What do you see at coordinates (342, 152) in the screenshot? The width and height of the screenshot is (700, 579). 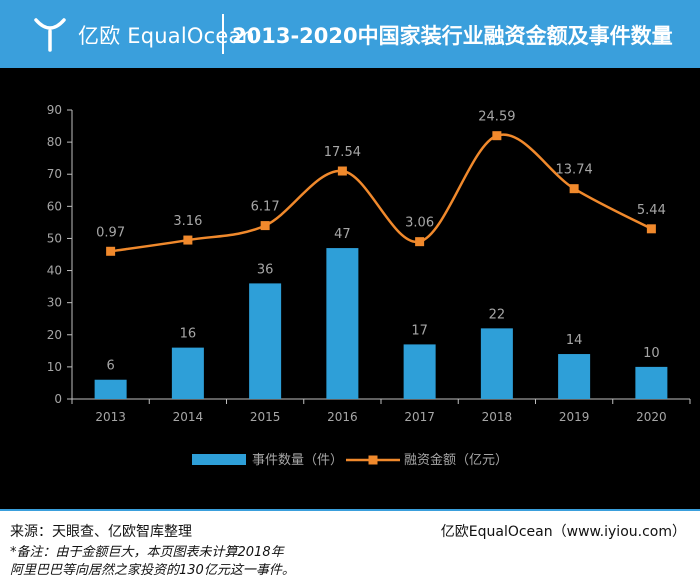 I see `line-data-label: 17.54` at bounding box center [342, 152].